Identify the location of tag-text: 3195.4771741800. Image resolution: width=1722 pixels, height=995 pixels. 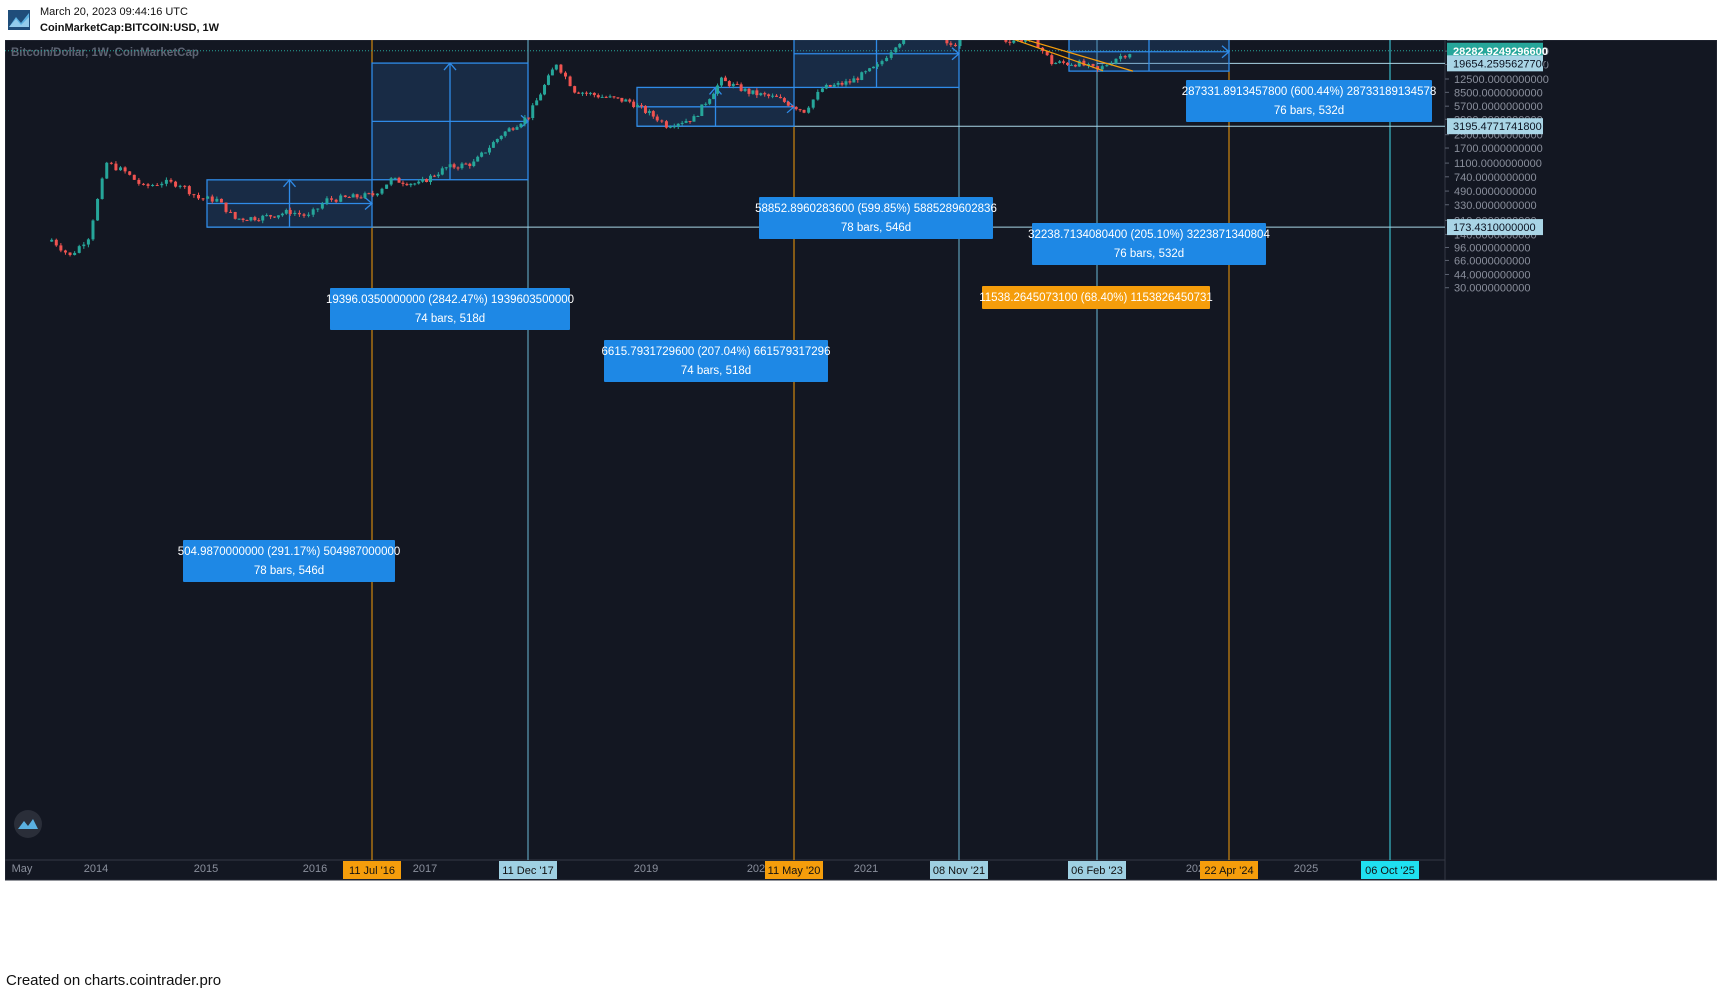
(1497, 127).